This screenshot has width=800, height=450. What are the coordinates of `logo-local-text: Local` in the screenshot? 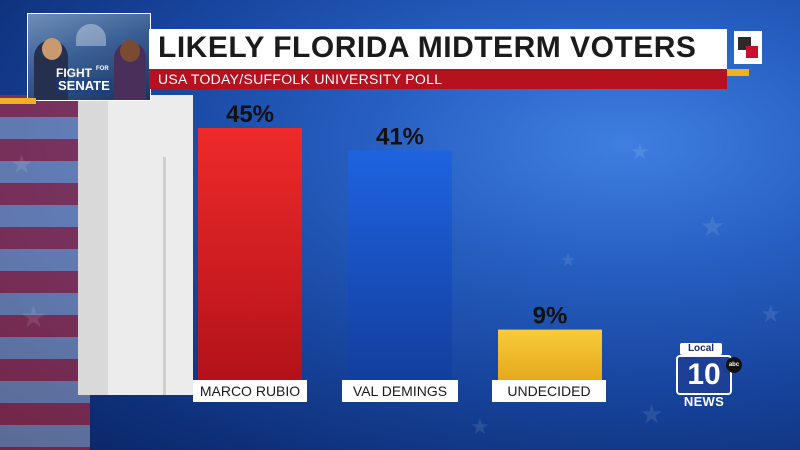 It's located at (701, 349).